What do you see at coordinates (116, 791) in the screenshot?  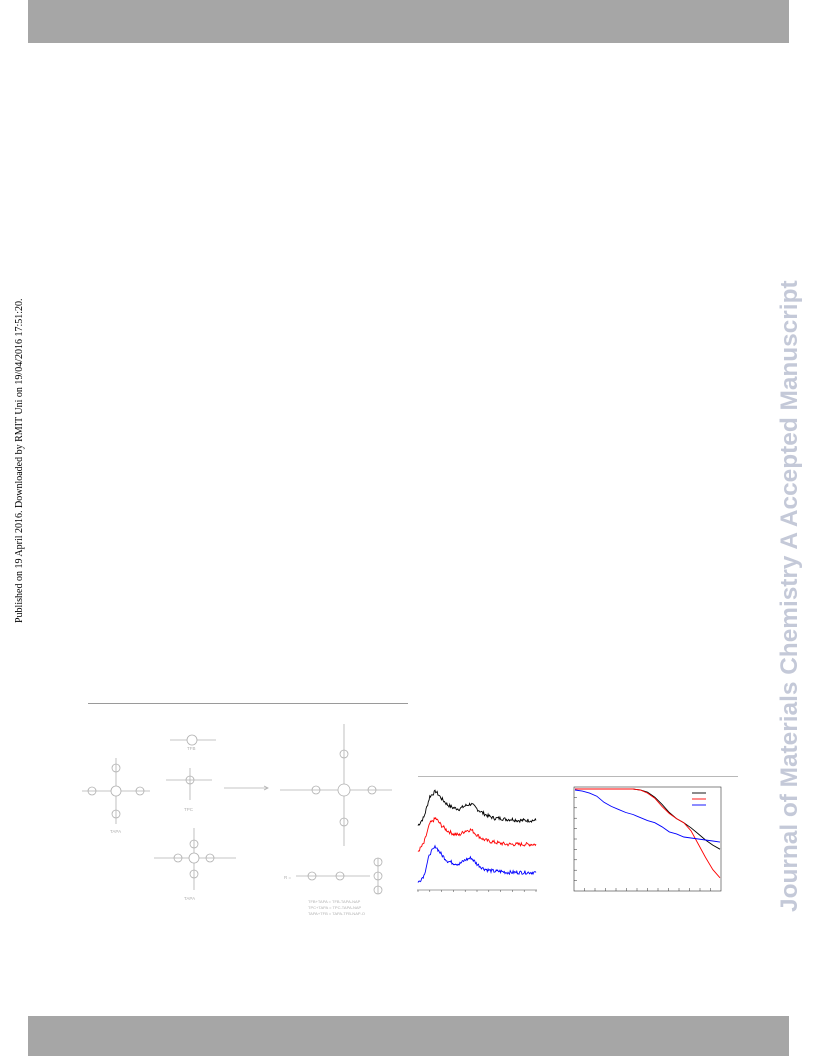 I see `tapa-molecule` at bounding box center [116, 791].